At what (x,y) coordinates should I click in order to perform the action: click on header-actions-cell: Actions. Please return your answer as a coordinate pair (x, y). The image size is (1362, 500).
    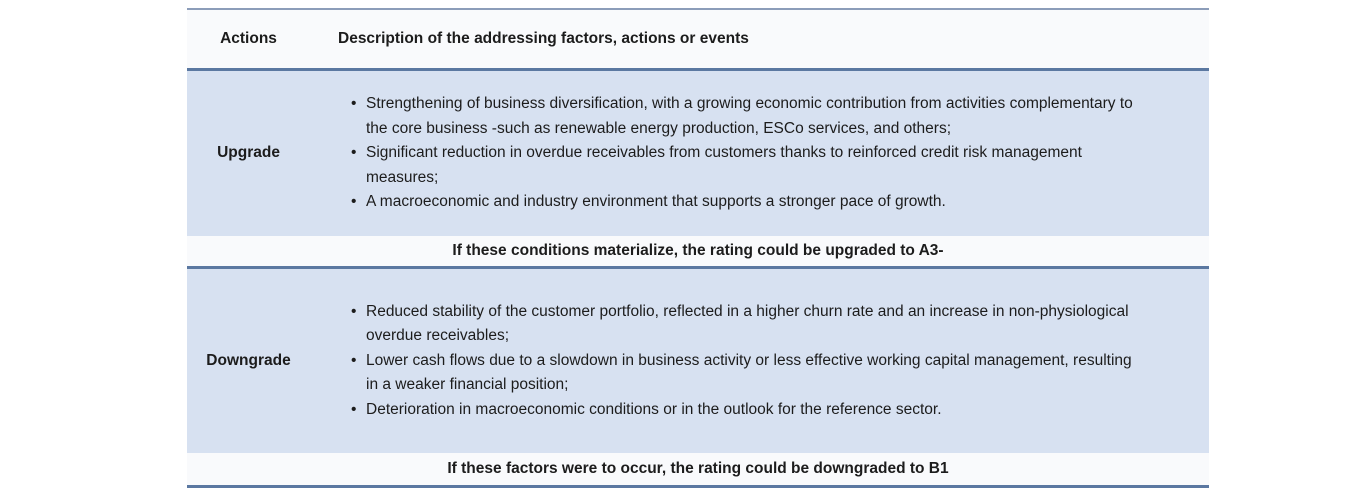
    Looking at the image, I should click on (248, 38).